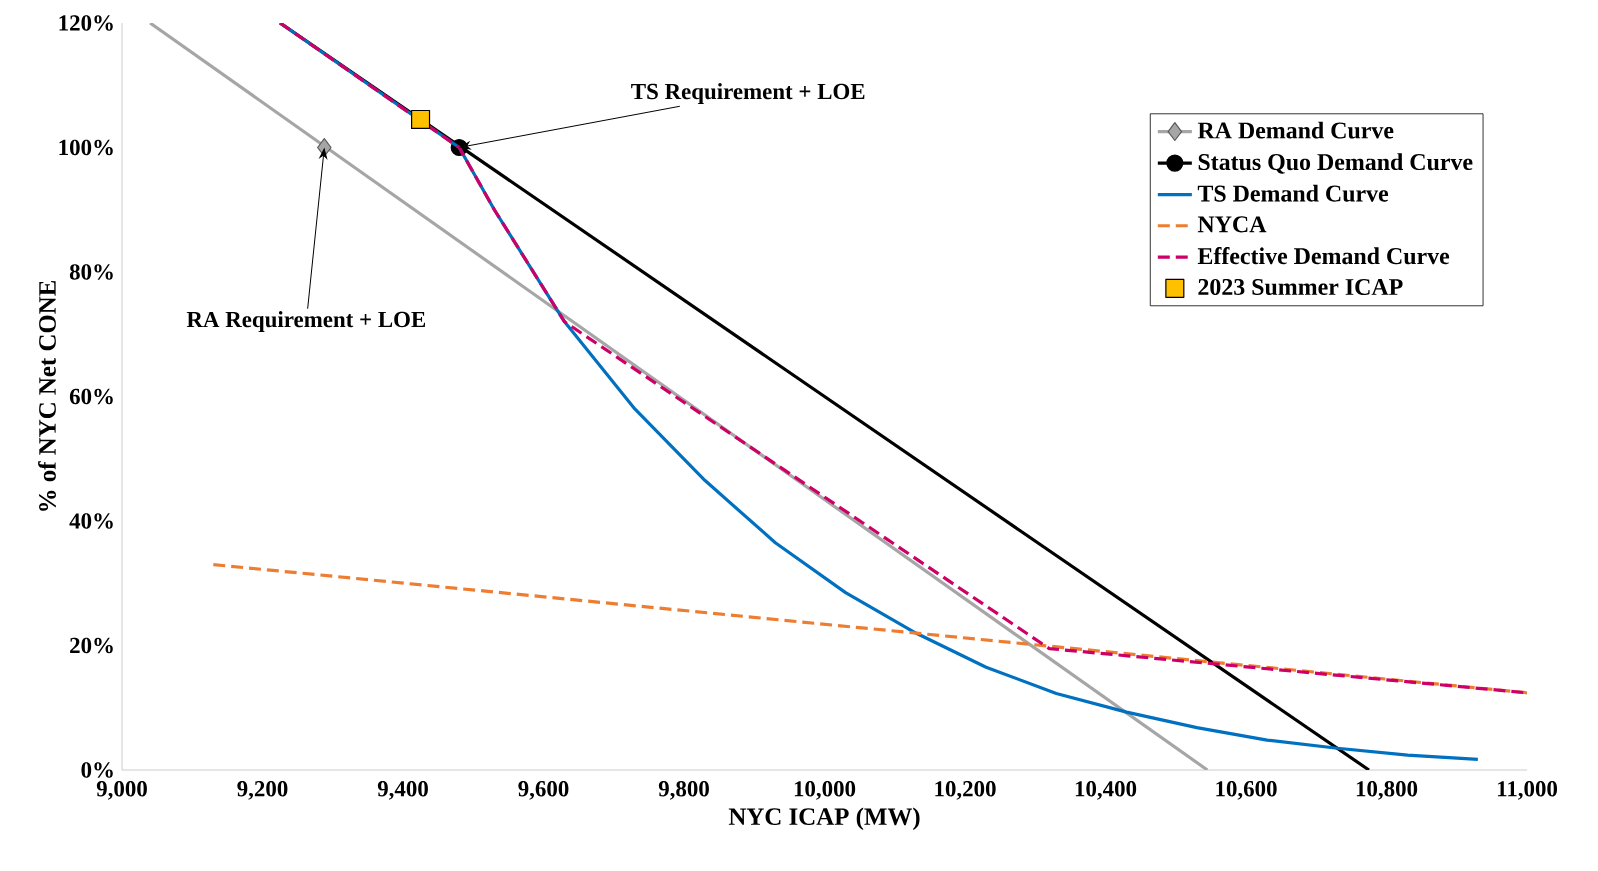 This screenshot has height=871, width=1598. I want to click on legend-label: Status Quo Demand Curve, so click(1335, 163).